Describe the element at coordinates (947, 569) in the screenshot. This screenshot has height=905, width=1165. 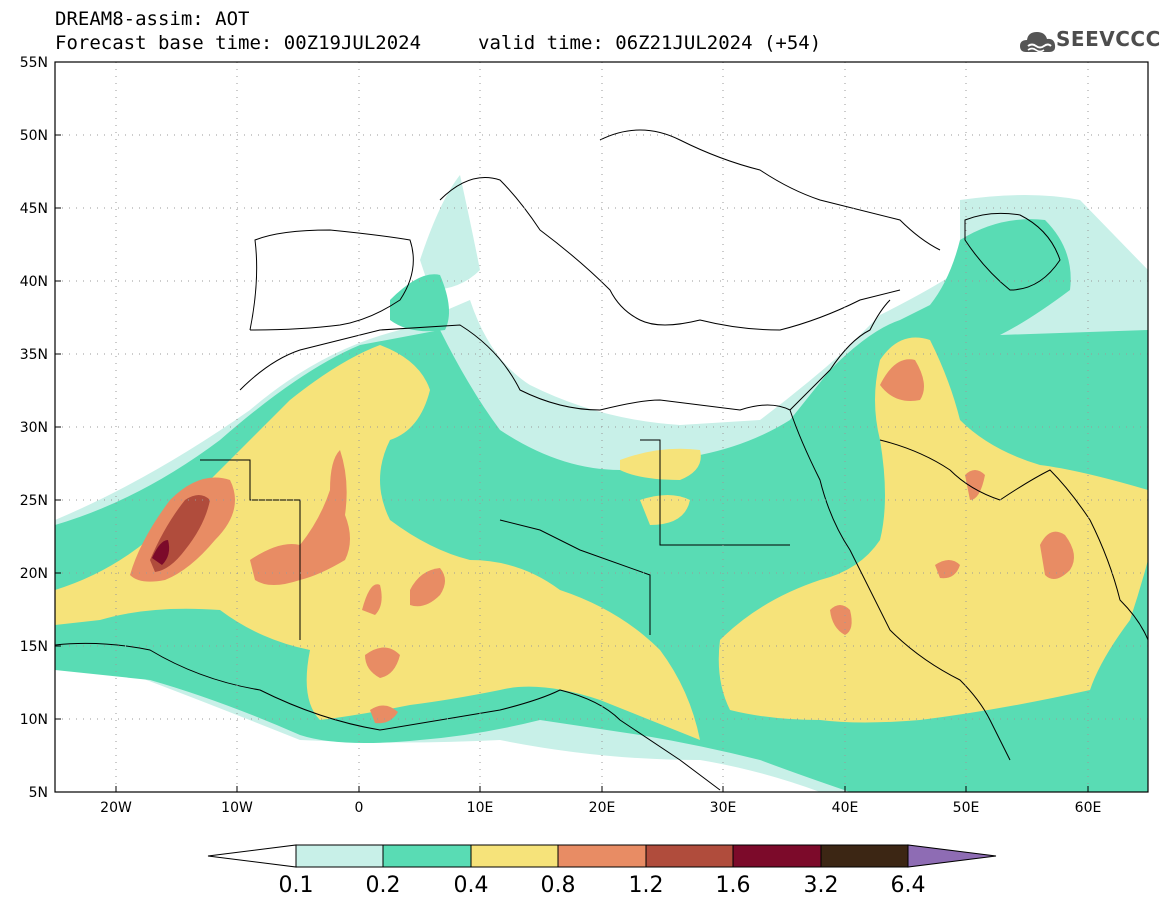
I see `aot-level-0.8-saudi` at that location.